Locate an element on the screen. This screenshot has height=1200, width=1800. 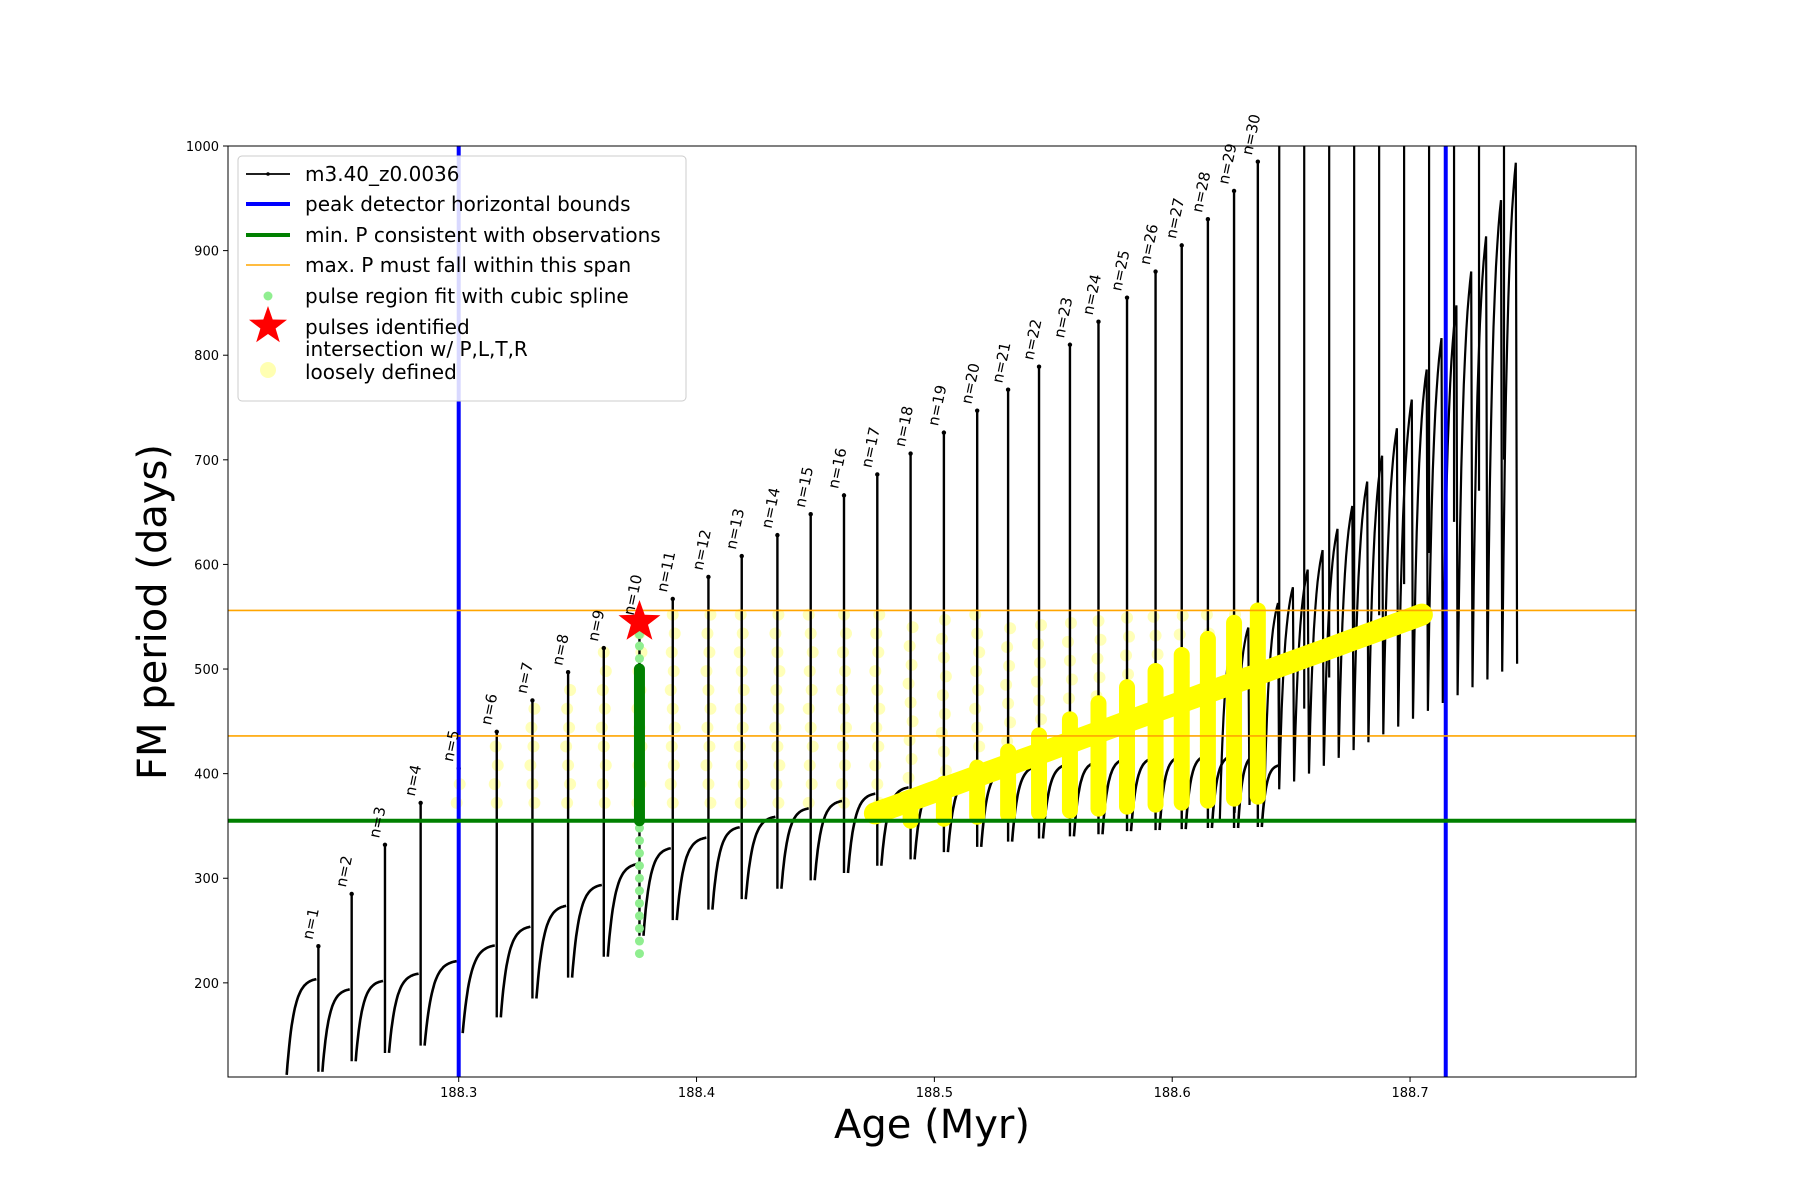
legend-handle-star is located at coordinates (268, 324).